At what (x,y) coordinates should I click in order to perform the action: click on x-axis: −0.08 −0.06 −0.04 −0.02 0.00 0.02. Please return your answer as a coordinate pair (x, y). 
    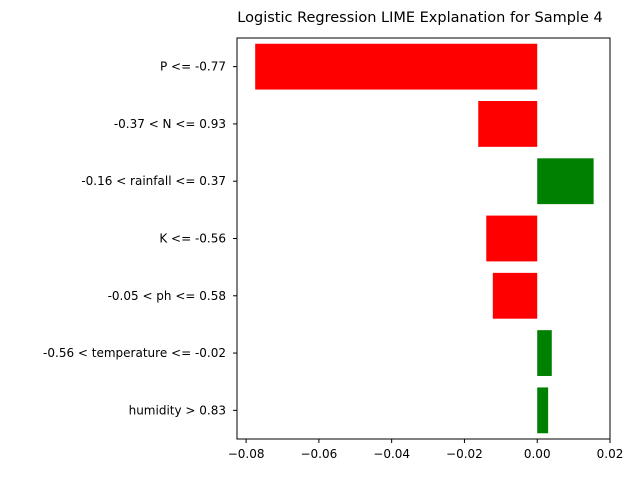
    Looking at the image, I should click on (426, 450).